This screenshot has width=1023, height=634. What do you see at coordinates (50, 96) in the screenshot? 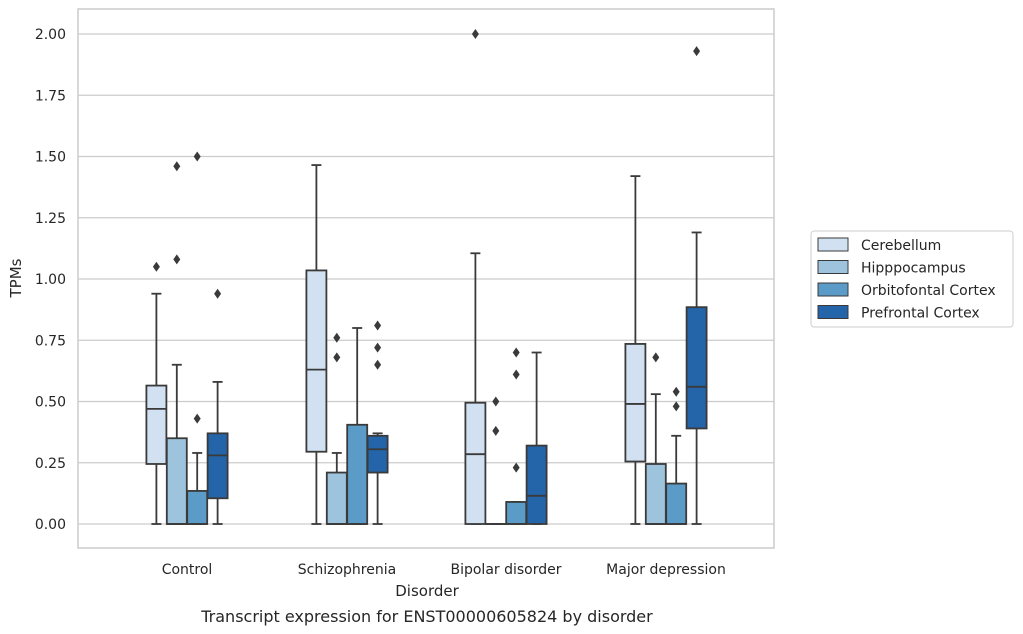
I see `y-tick-label: 1.75` at bounding box center [50, 96].